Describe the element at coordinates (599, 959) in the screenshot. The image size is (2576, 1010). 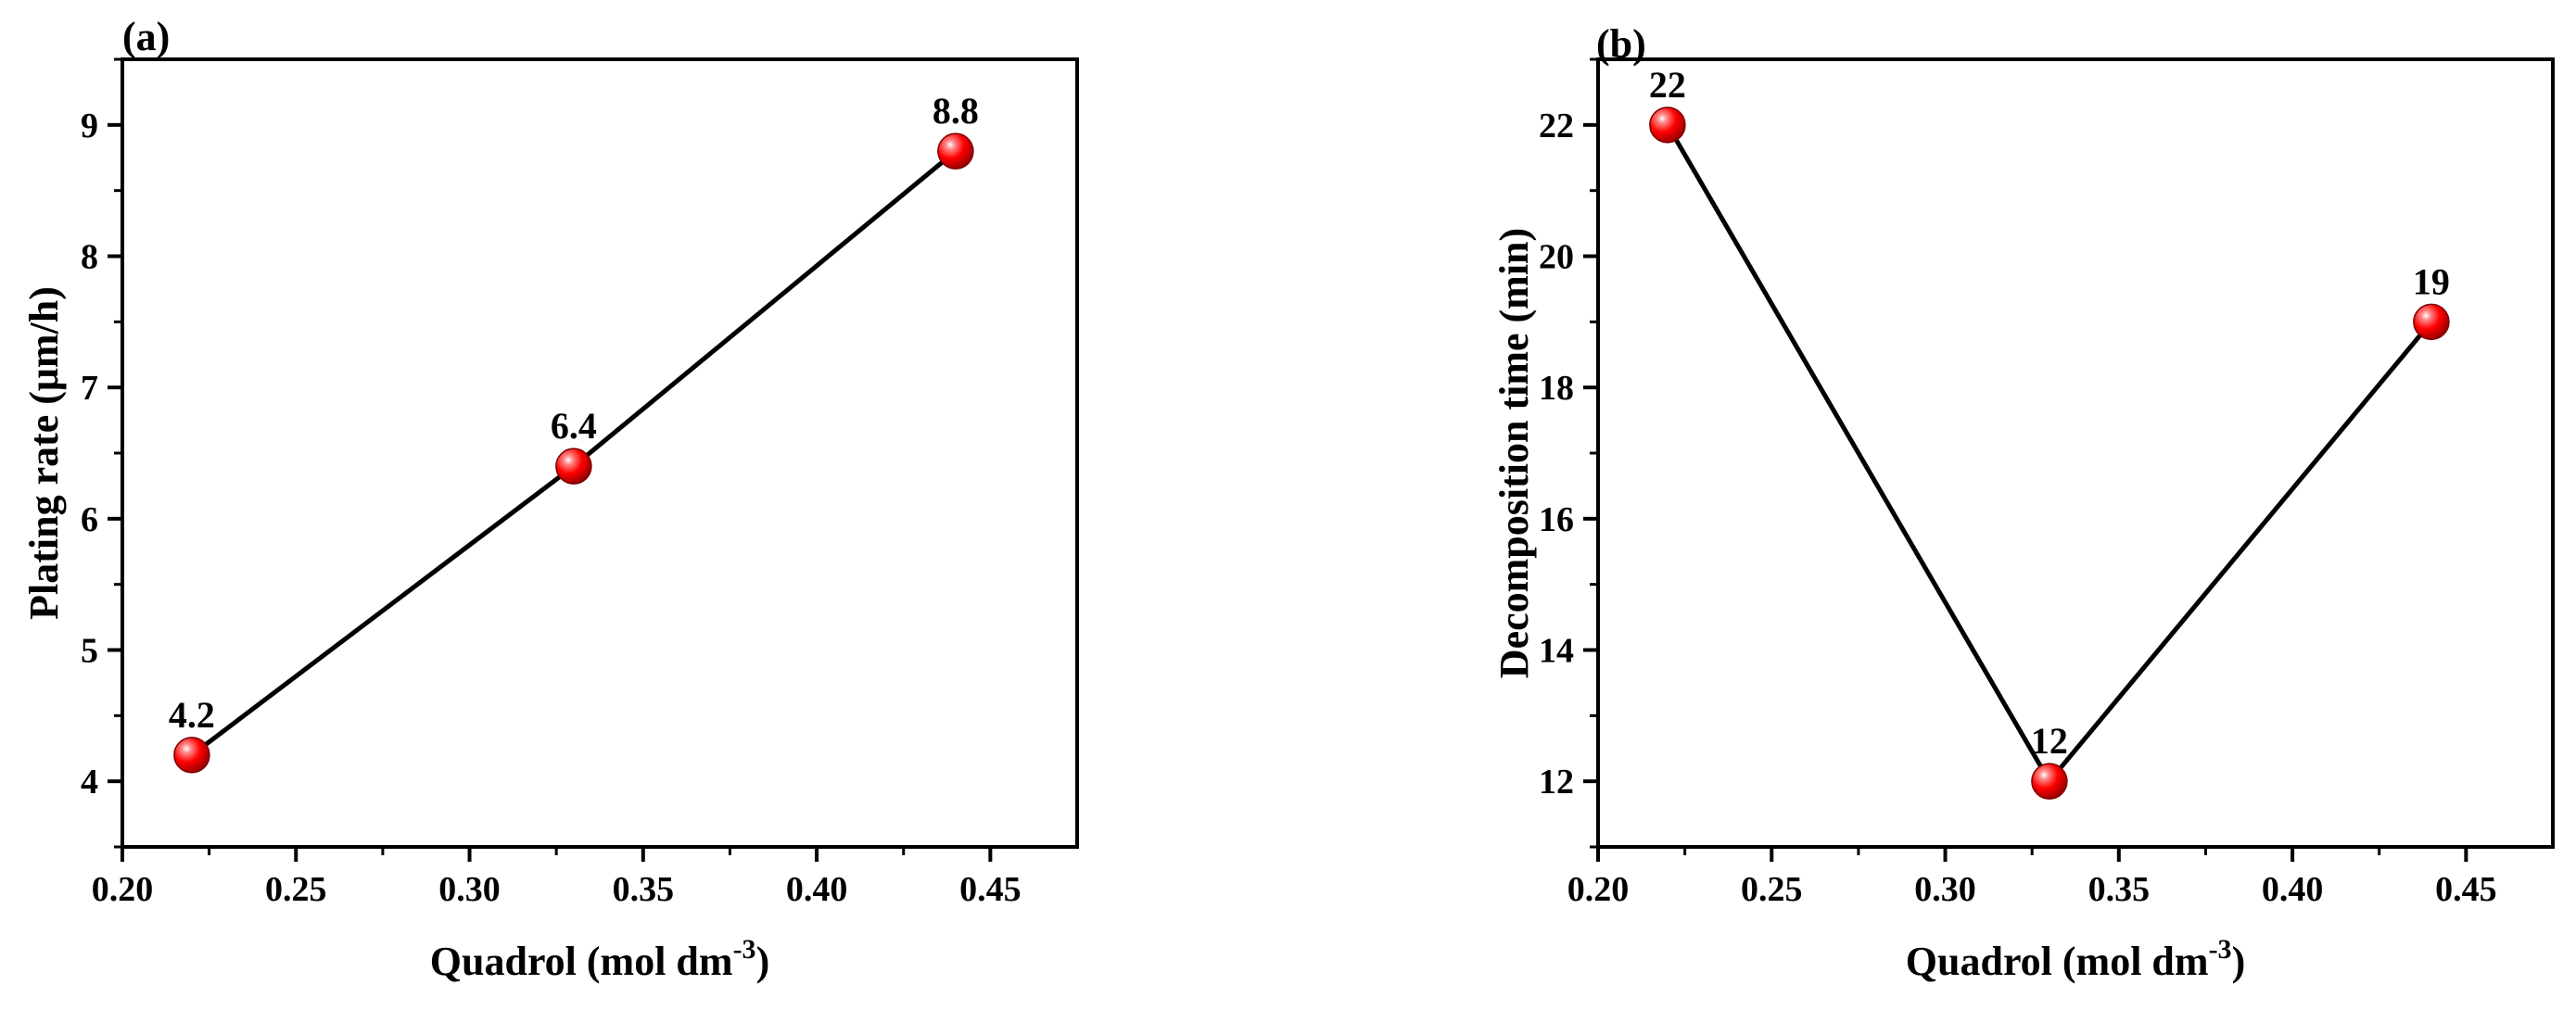
I see `x-axis-title-a: Quadrol (mol dm-3)` at that location.